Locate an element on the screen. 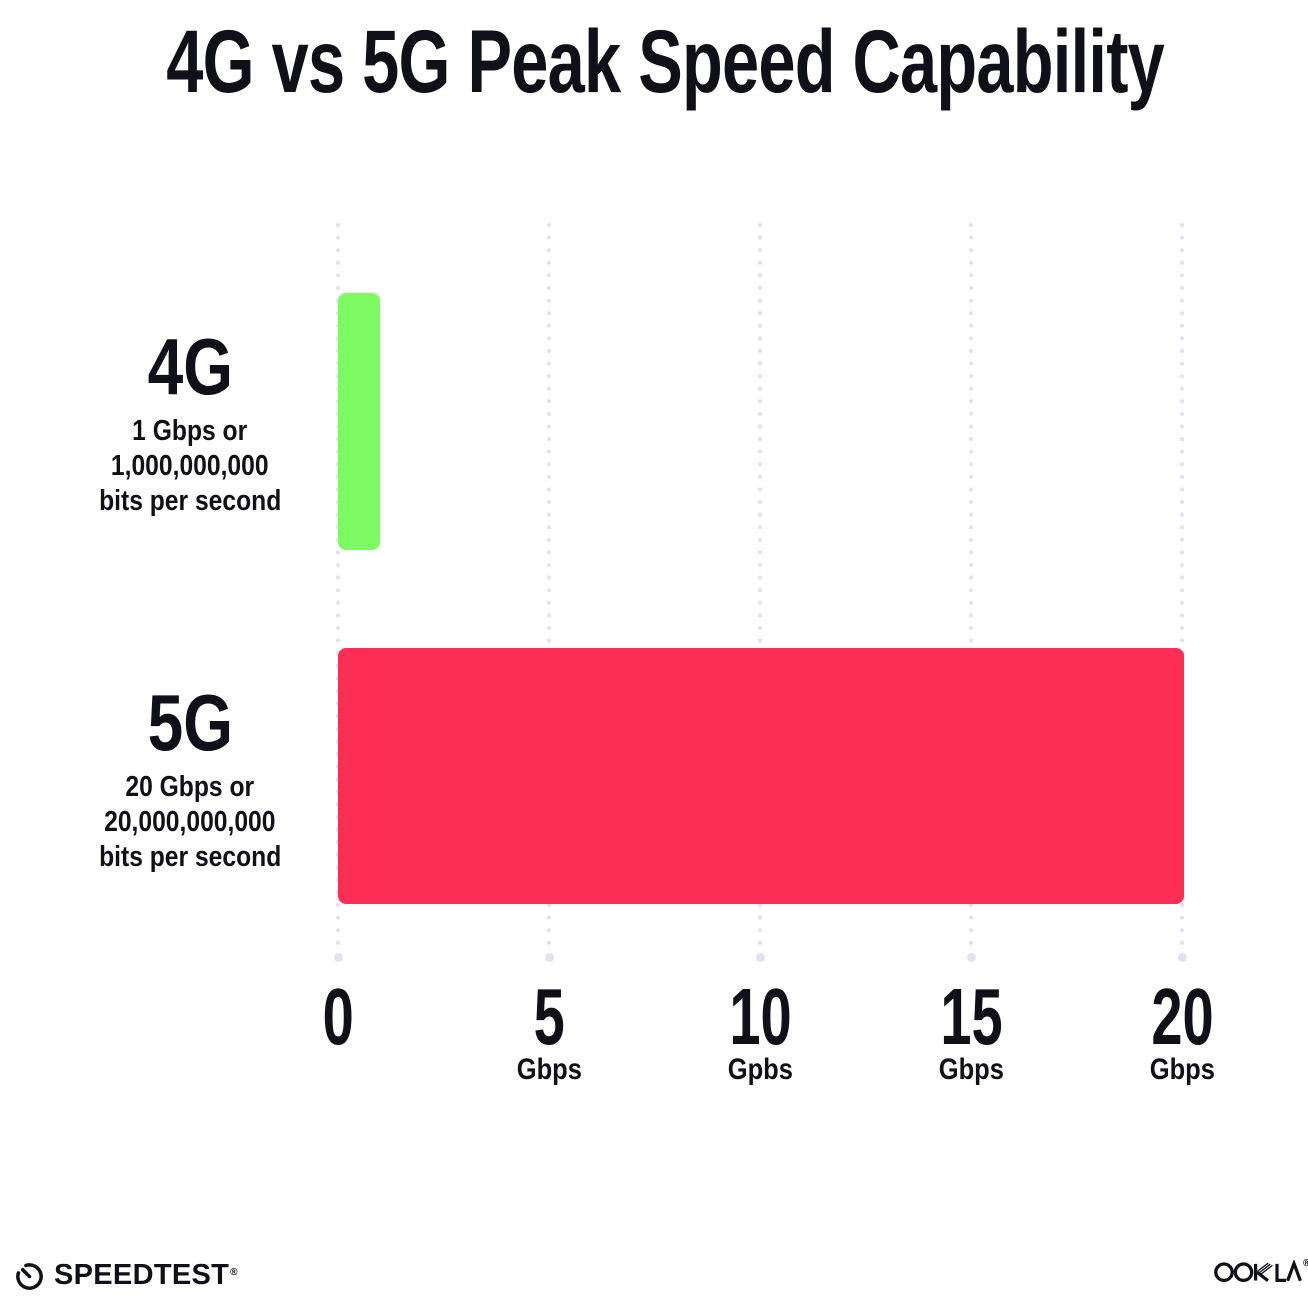  x-tick-20-value: 20 is located at coordinates (1182, 1016).